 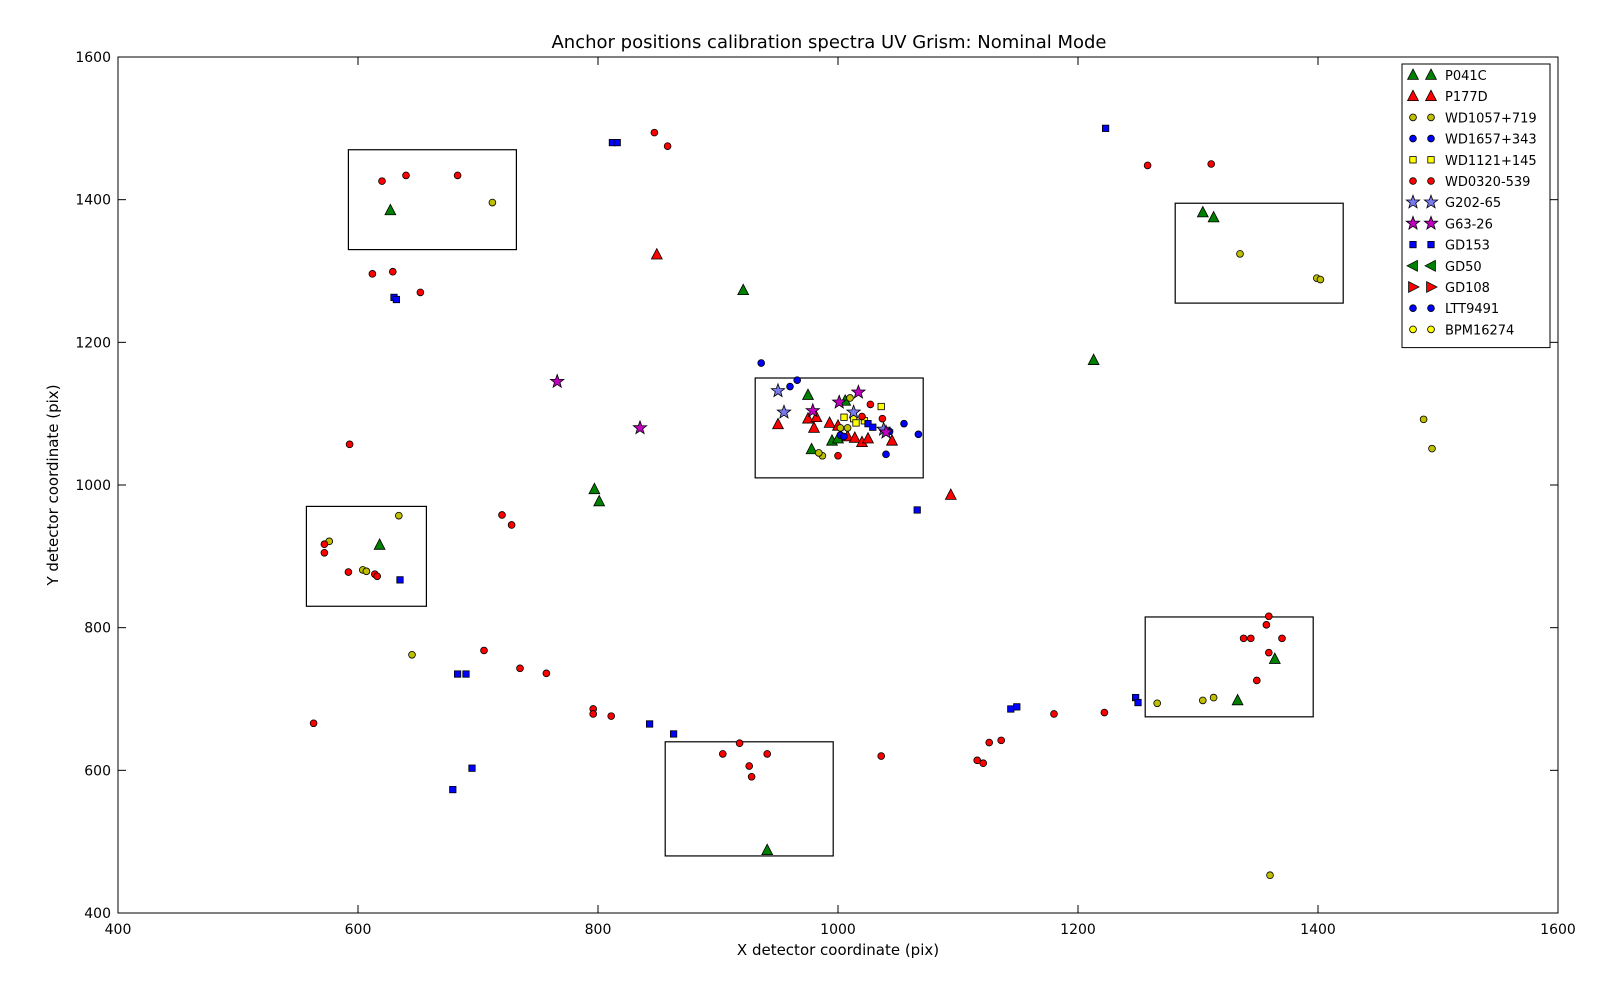 I want to click on y-tick-label: 600, so click(x=97, y=771).